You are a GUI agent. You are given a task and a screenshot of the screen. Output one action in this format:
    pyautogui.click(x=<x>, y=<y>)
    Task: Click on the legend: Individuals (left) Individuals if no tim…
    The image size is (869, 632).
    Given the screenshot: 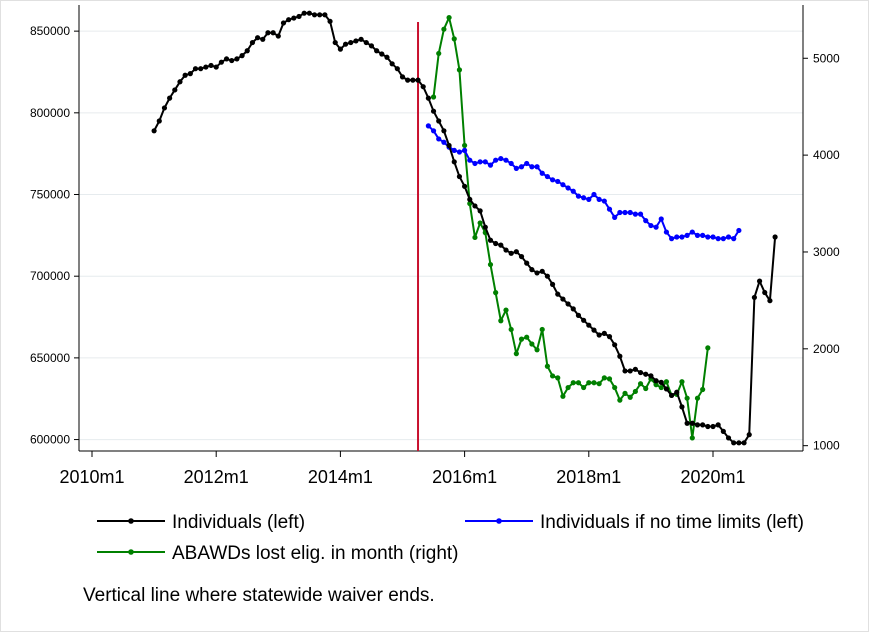 What is the action you would take?
    pyautogui.click(x=450, y=538)
    